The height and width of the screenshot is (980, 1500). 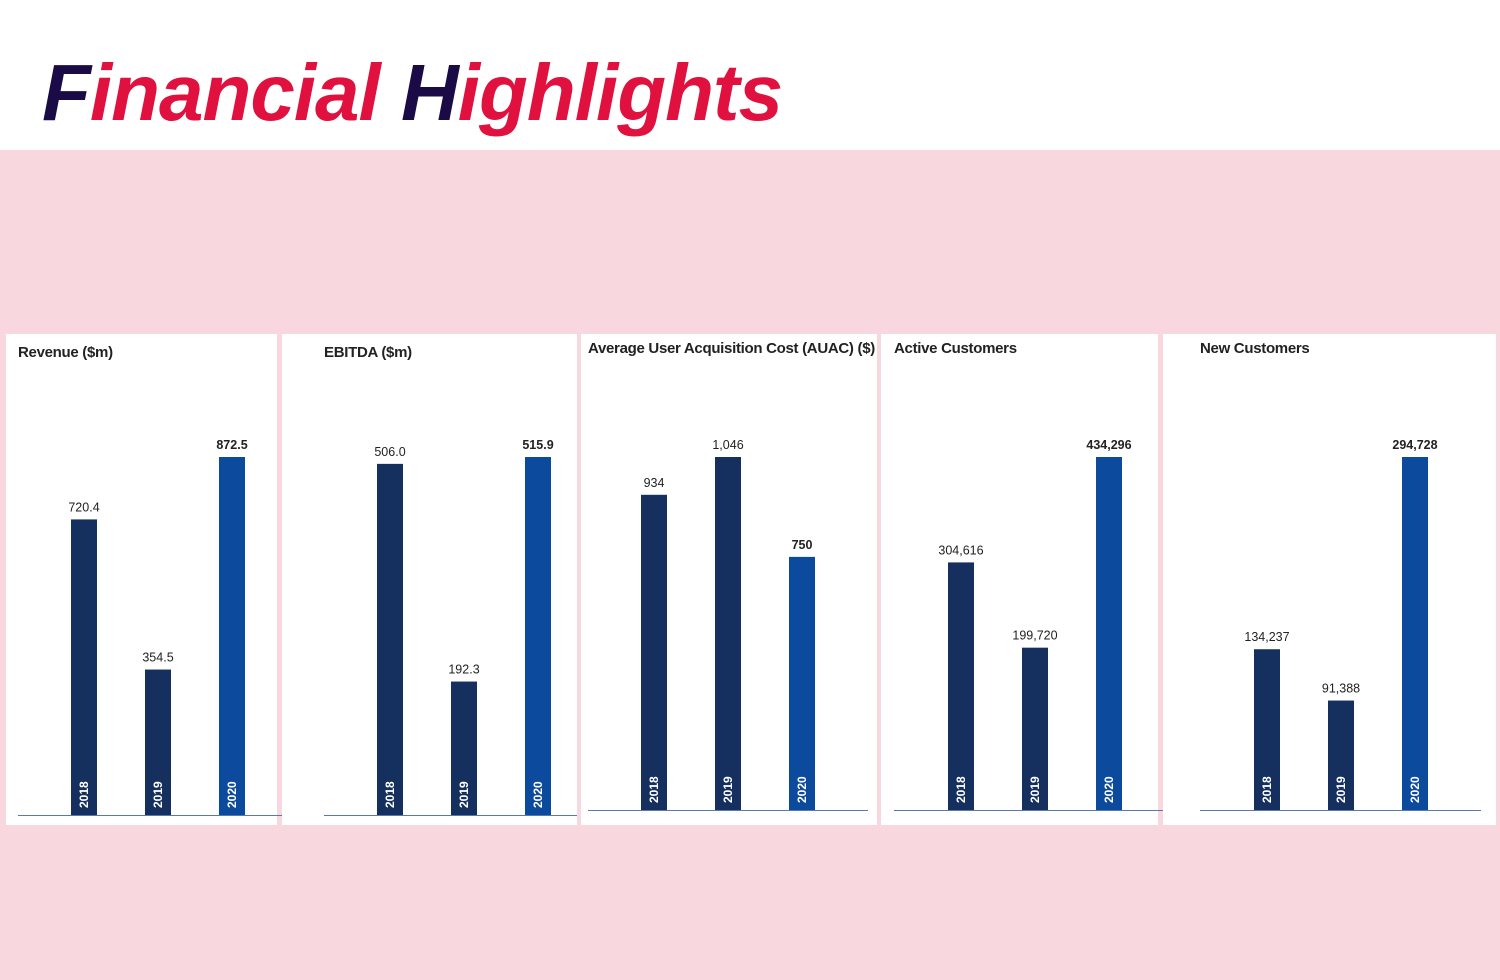 I want to click on chart-title: Revenue ($m), so click(x=65, y=352).